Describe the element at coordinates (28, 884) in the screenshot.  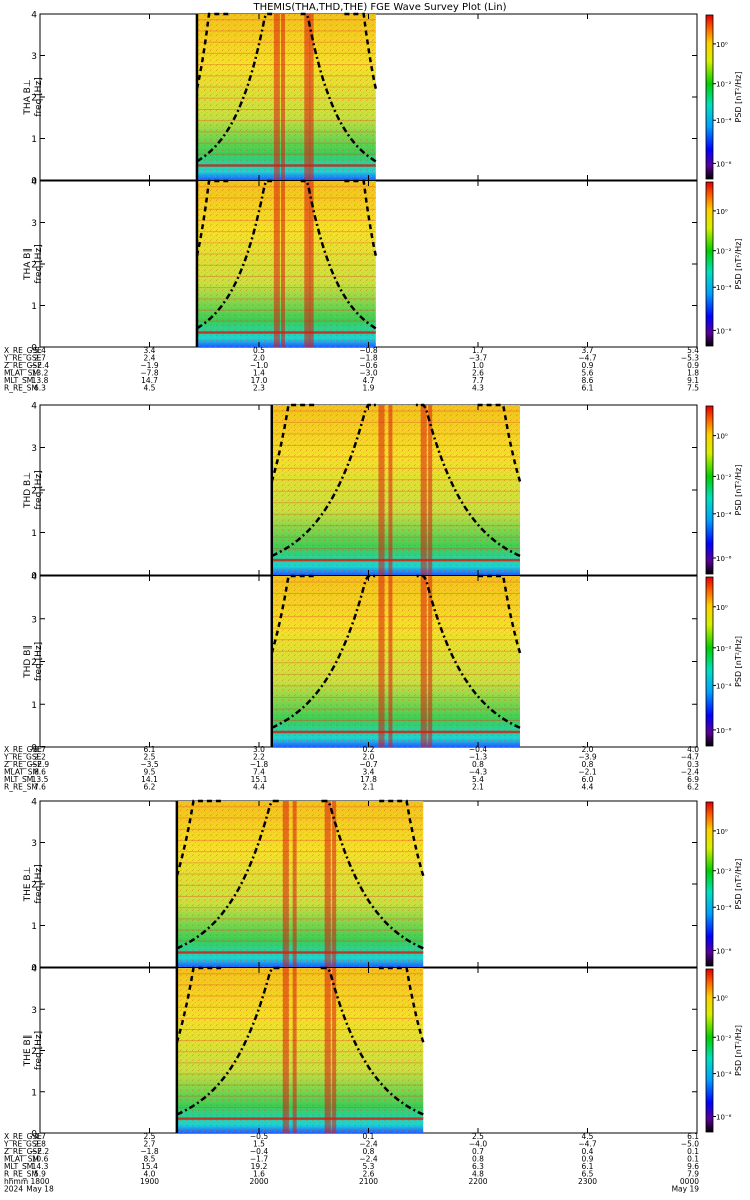
I see `panel-label: THE B⊥` at that location.